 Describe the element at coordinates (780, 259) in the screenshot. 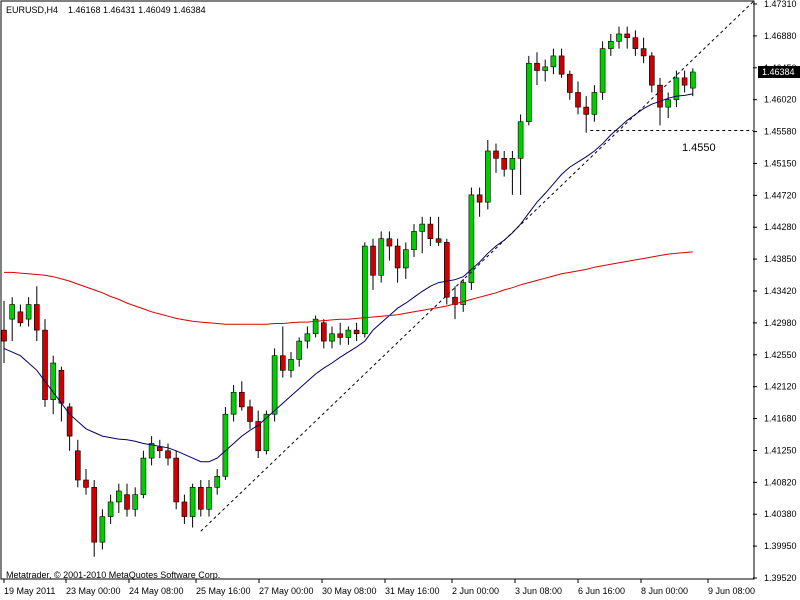

I see `price-tick-label: 1.43850` at that location.